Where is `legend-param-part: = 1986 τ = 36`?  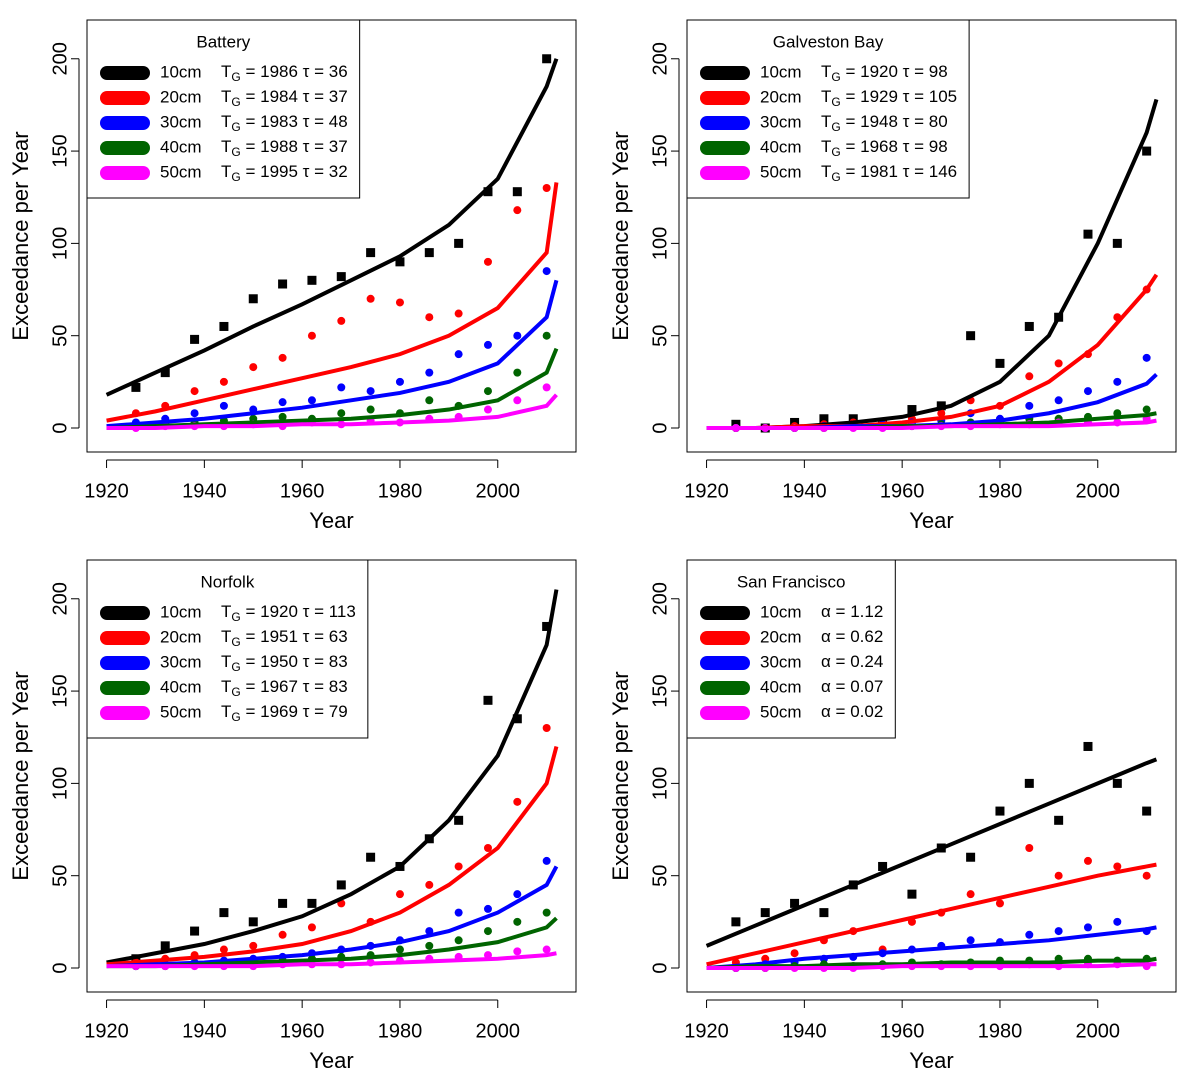
legend-param-part: = 1986 τ = 36 is located at coordinates (294, 71).